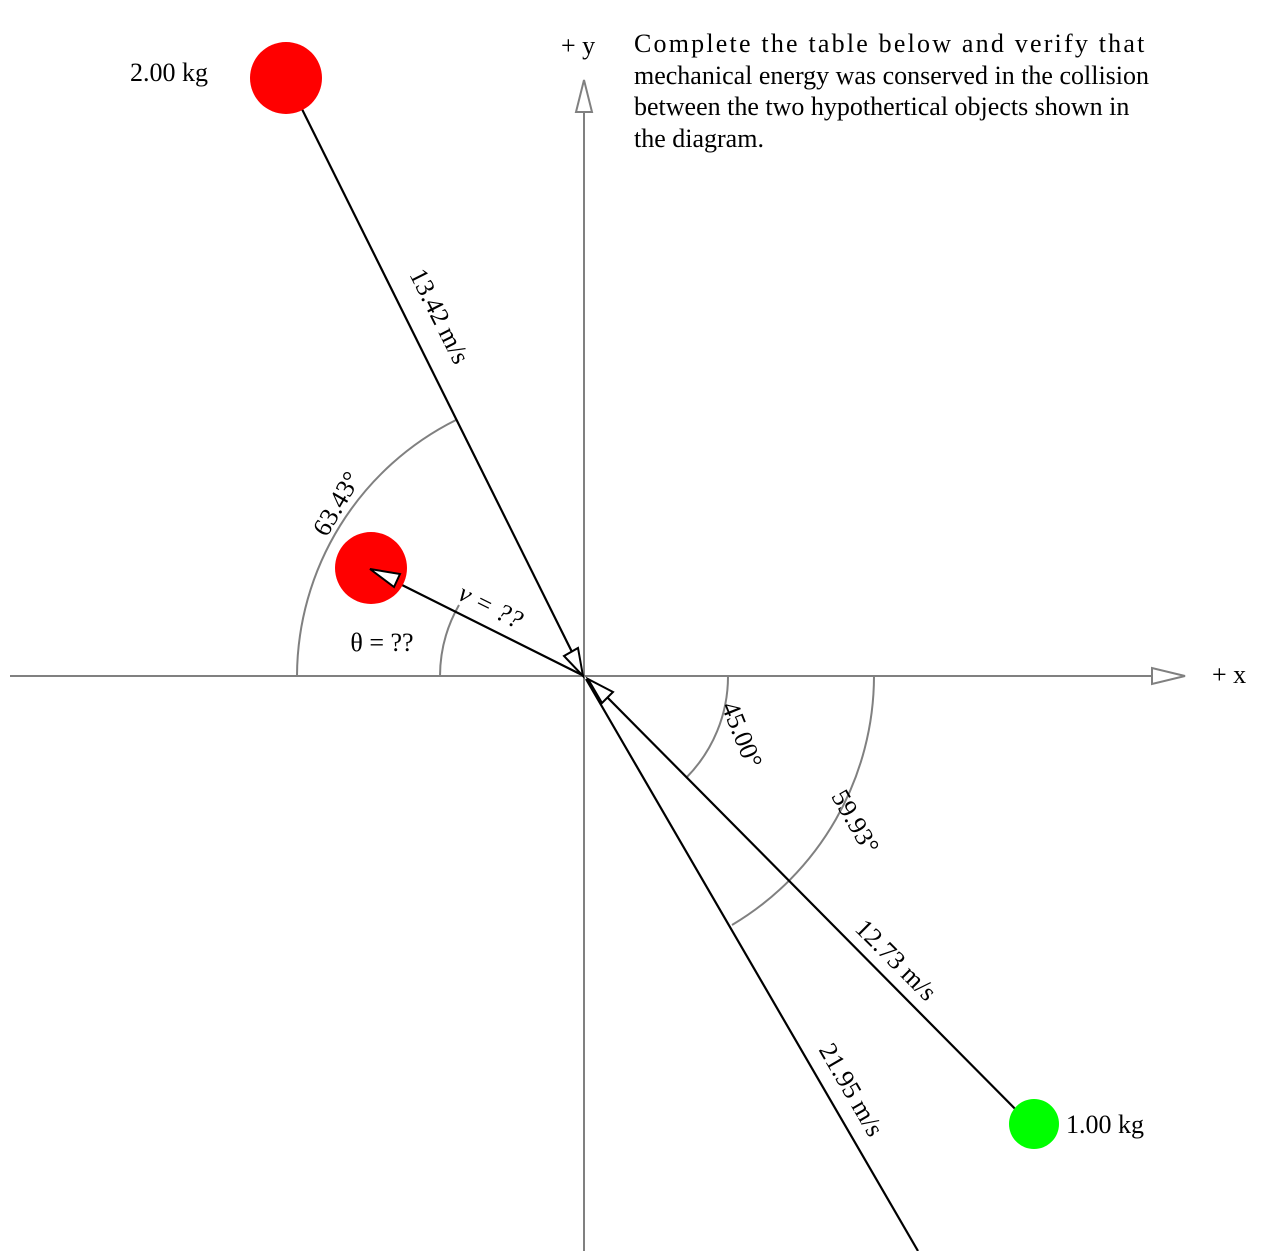  Describe the element at coordinates (1168, 676) in the screenshot. I see `x-axis-arrowhead` at that location.